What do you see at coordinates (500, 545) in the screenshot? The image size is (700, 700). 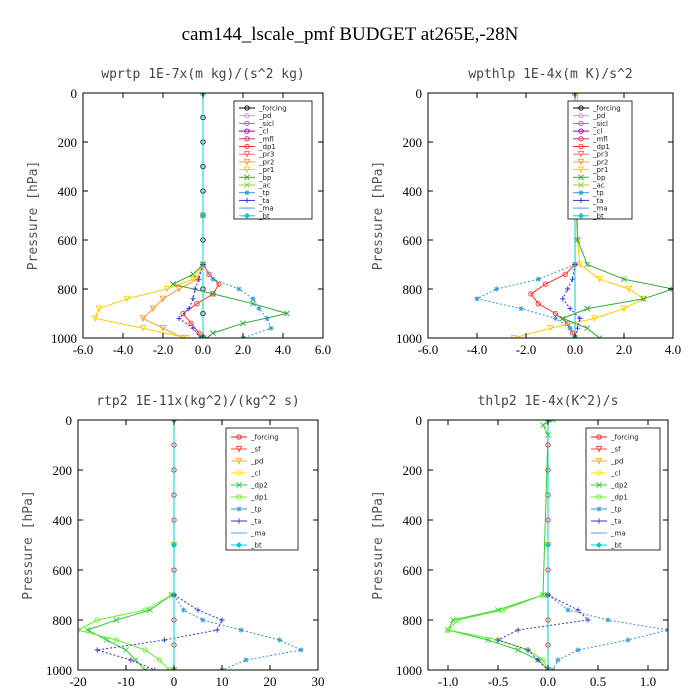 I see `panel-4-series-dp2-line` at bounding box center [500, 545].